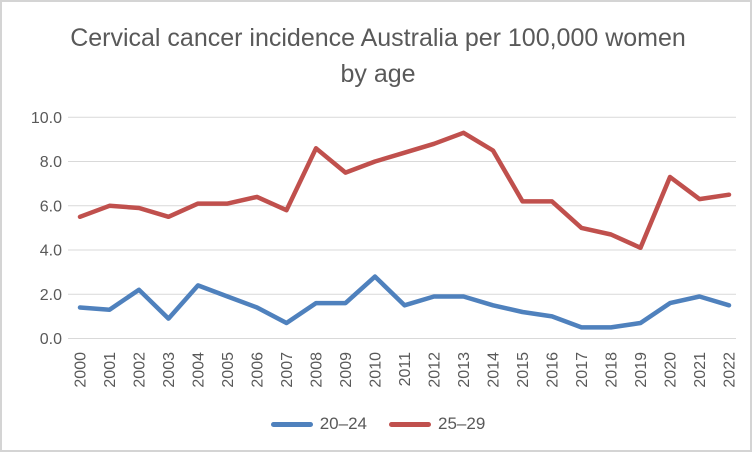  I want to click on x-axis-tick-label: 2017, so click(582, 370).